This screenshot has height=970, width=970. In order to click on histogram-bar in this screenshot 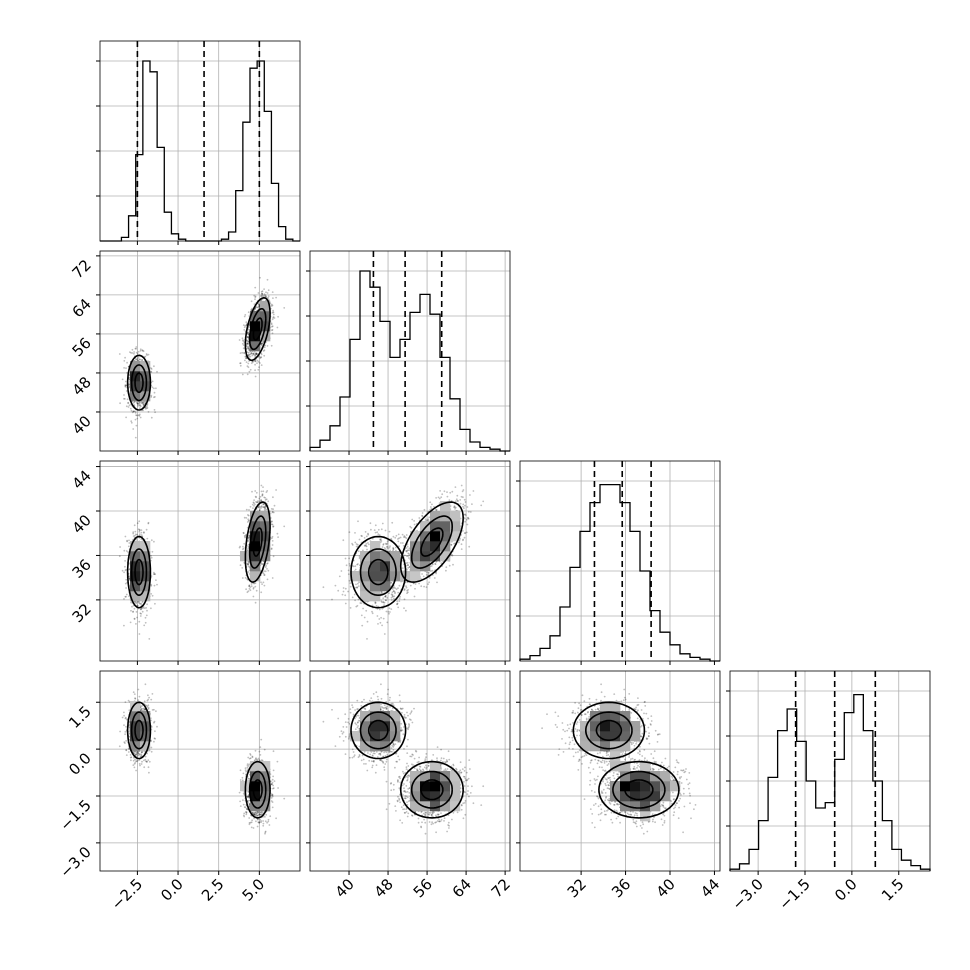, I will do `click(619, 572)`.